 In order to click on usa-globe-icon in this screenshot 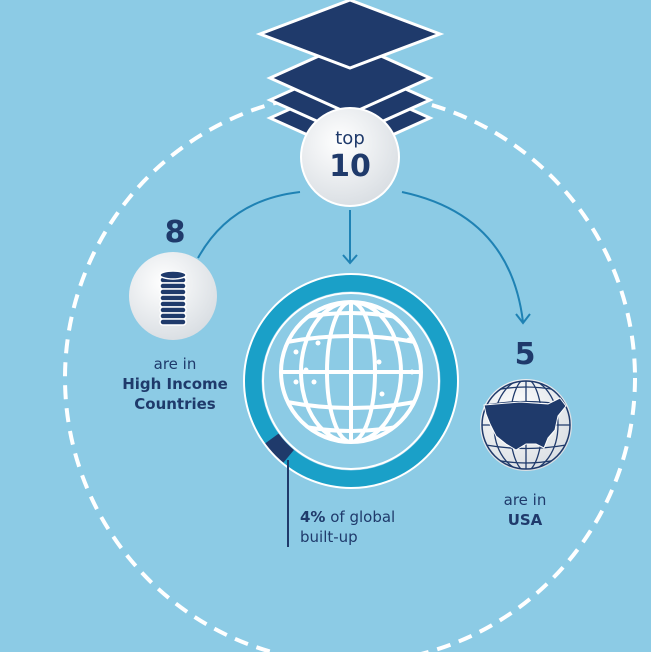, I will do `click(526, 425)`.